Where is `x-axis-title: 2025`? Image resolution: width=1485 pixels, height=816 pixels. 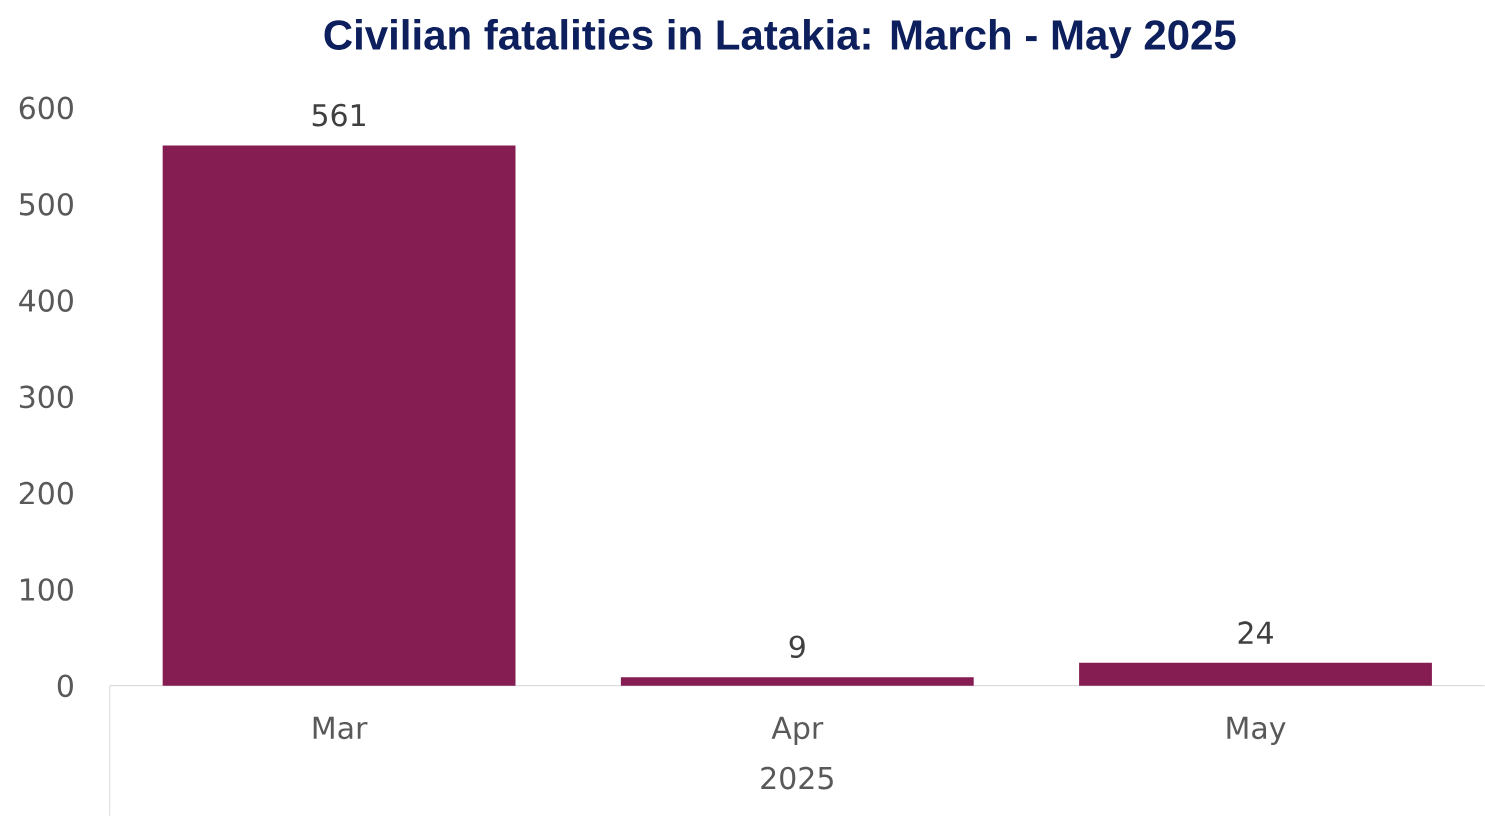
x-axis-title: 2025 is located at coordinates (797, 778).